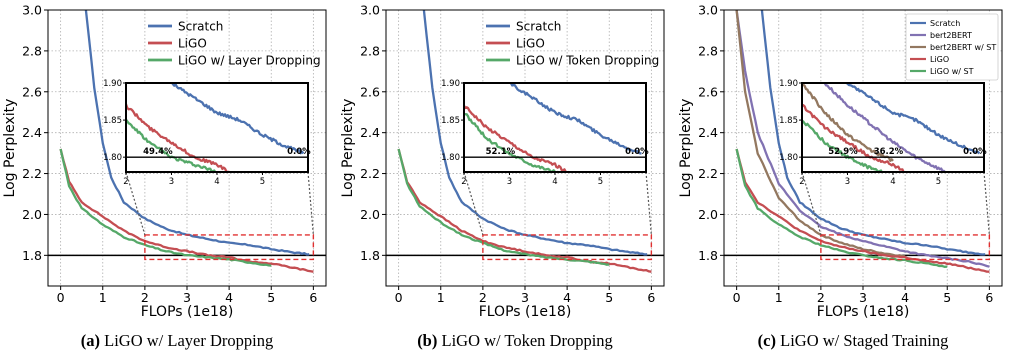 The width and height of the screenshot is (1010, 351). Describe the element at coordinates (843, 152) in the screenshot. I see `inset-annotation: 52.9%` at that location.